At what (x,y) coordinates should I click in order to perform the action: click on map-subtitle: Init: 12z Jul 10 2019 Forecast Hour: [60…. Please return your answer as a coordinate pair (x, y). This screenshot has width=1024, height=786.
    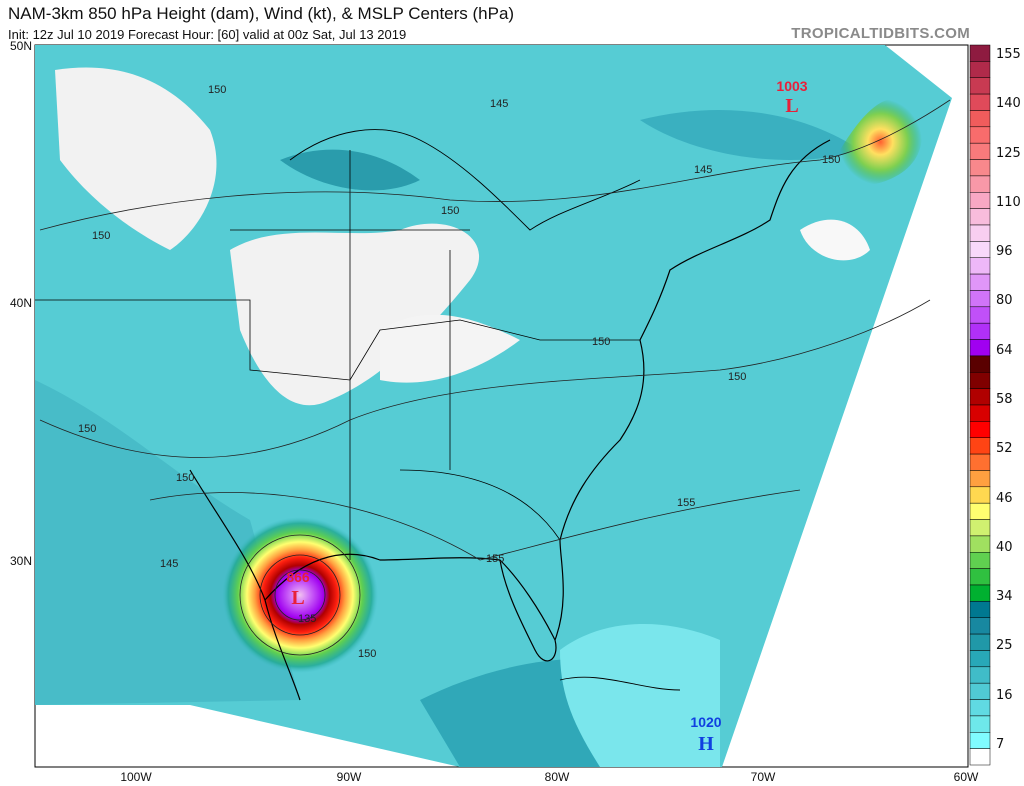
    Looking at the image, I should click on (207, 34).